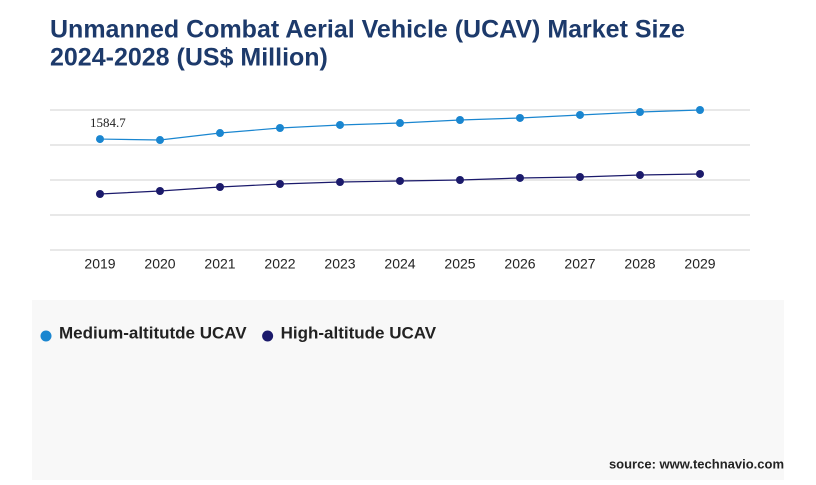 The height and width of the screenshot is (485, 816). I want to click on x-tick-label: 2026, so click(519, 264).